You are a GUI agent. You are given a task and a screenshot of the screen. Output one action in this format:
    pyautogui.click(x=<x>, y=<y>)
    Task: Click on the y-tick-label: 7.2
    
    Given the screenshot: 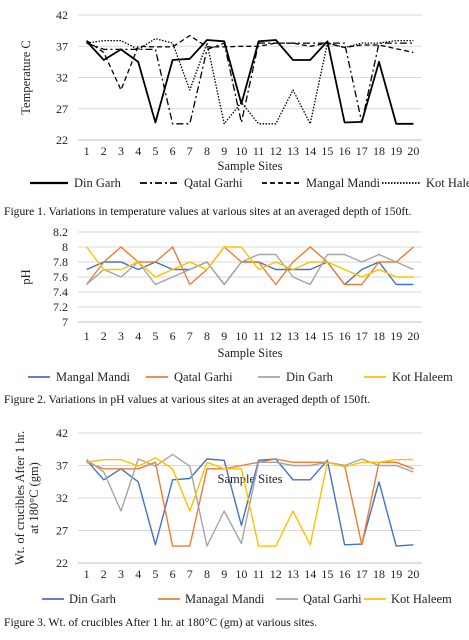 What is the action you would take?
    pyautogui.click(x=60, y=307)
    